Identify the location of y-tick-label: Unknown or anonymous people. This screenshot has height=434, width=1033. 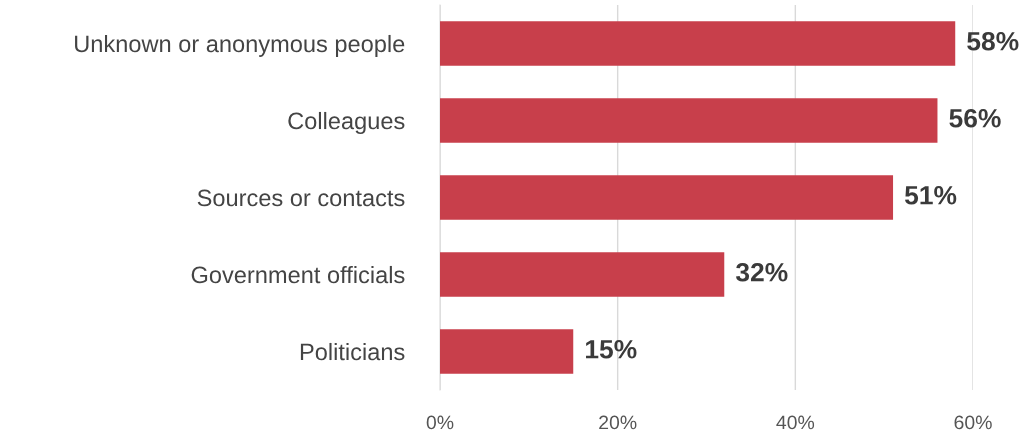
(240, 45).